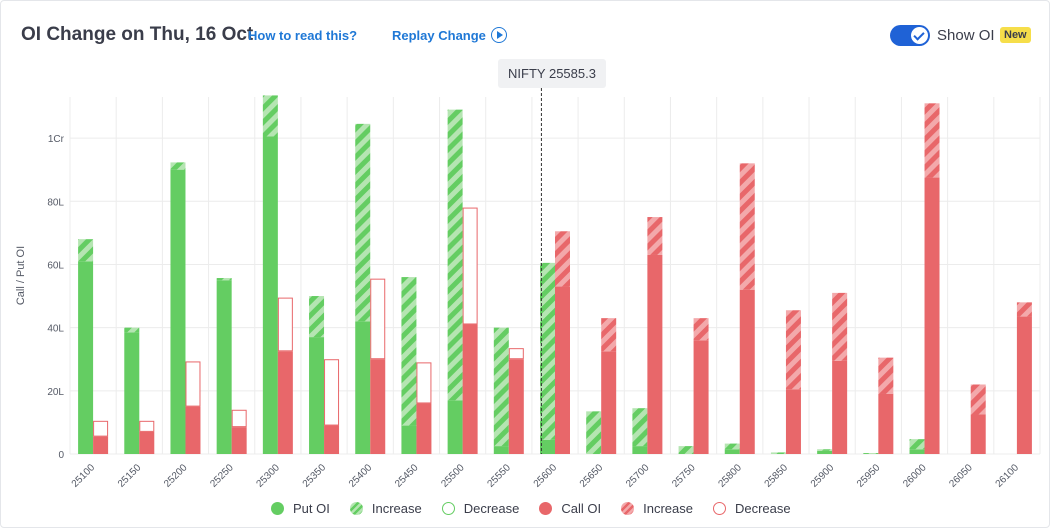 This screenshot has height=529, width=1052. Describe the element at coordinates (21, 275) in the screenshot. I see `y-axis-label: Call / Put OI` at that location.